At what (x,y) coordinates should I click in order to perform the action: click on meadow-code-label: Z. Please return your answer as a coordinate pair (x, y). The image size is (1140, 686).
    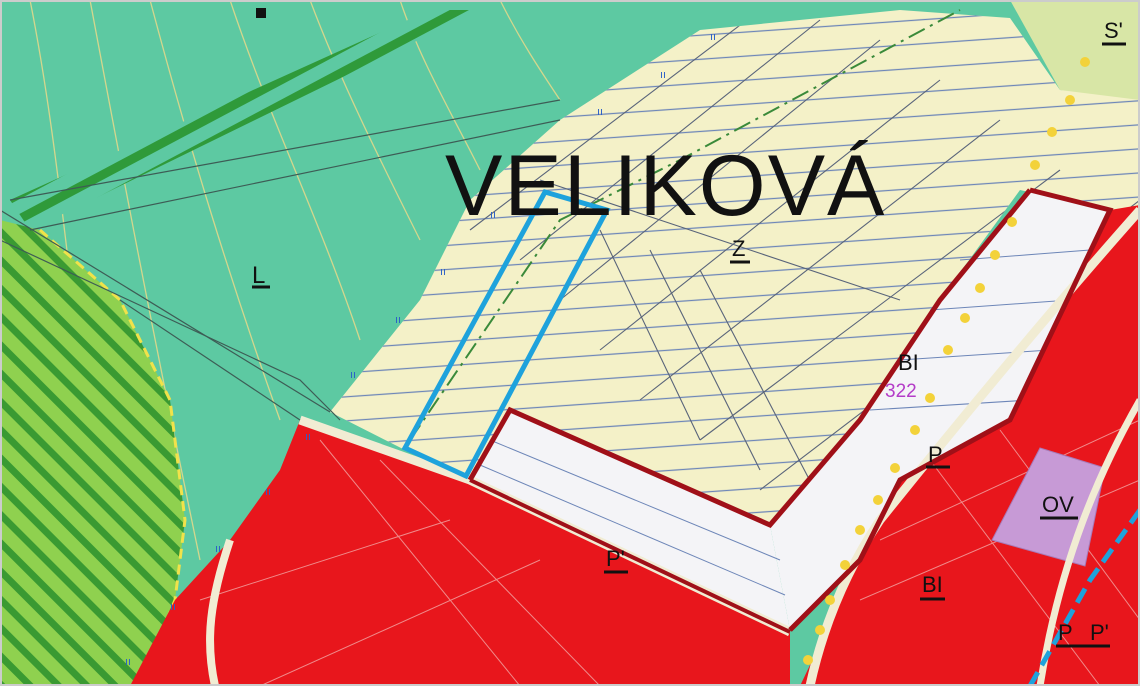
    Looking at the image, I should click on (738, 248).